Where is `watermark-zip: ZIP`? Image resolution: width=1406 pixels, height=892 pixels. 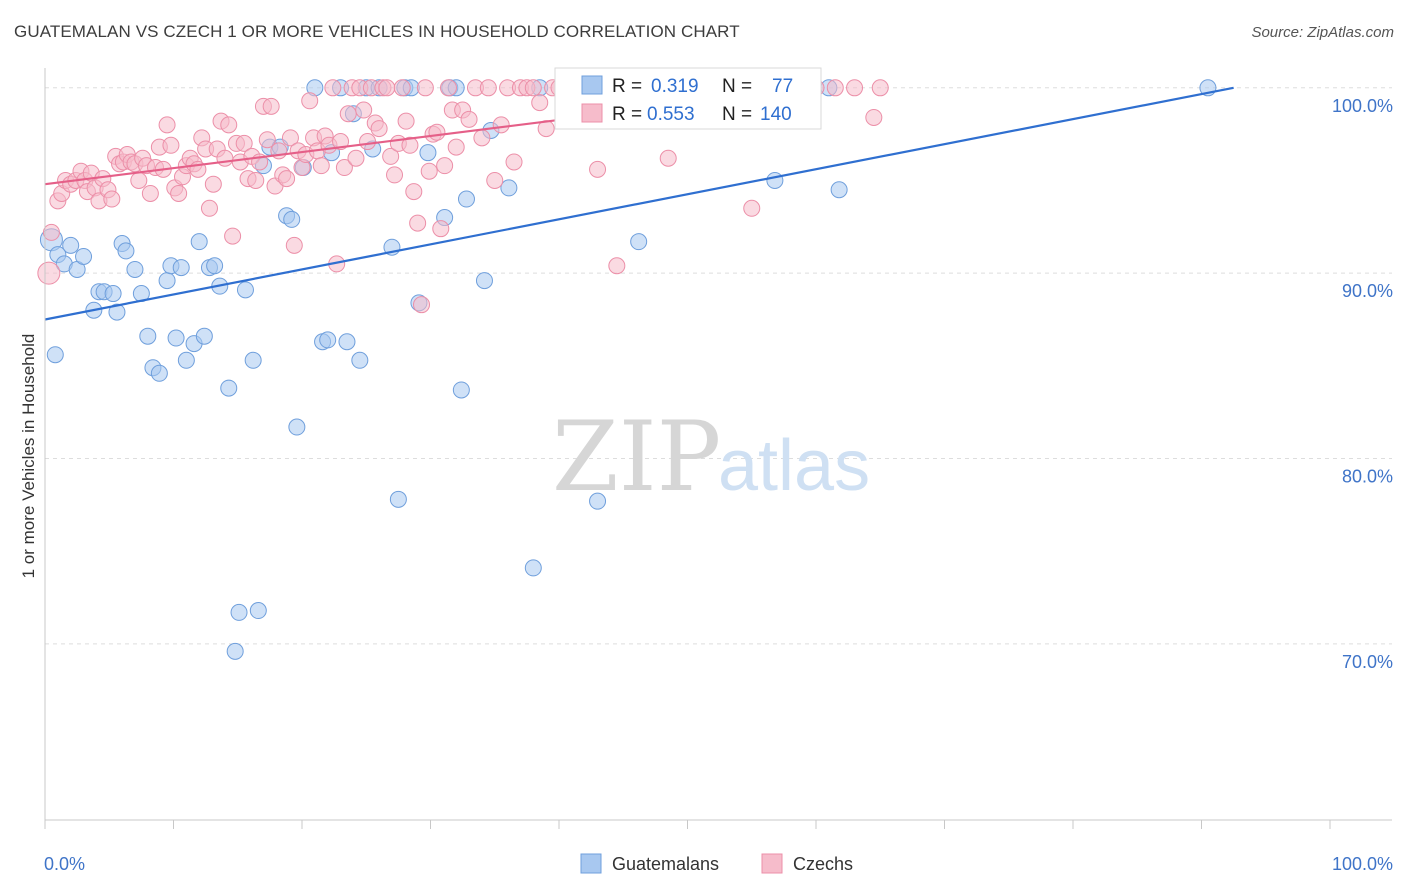 watermark-zip: ZIP is located at coordinates (636, 457).